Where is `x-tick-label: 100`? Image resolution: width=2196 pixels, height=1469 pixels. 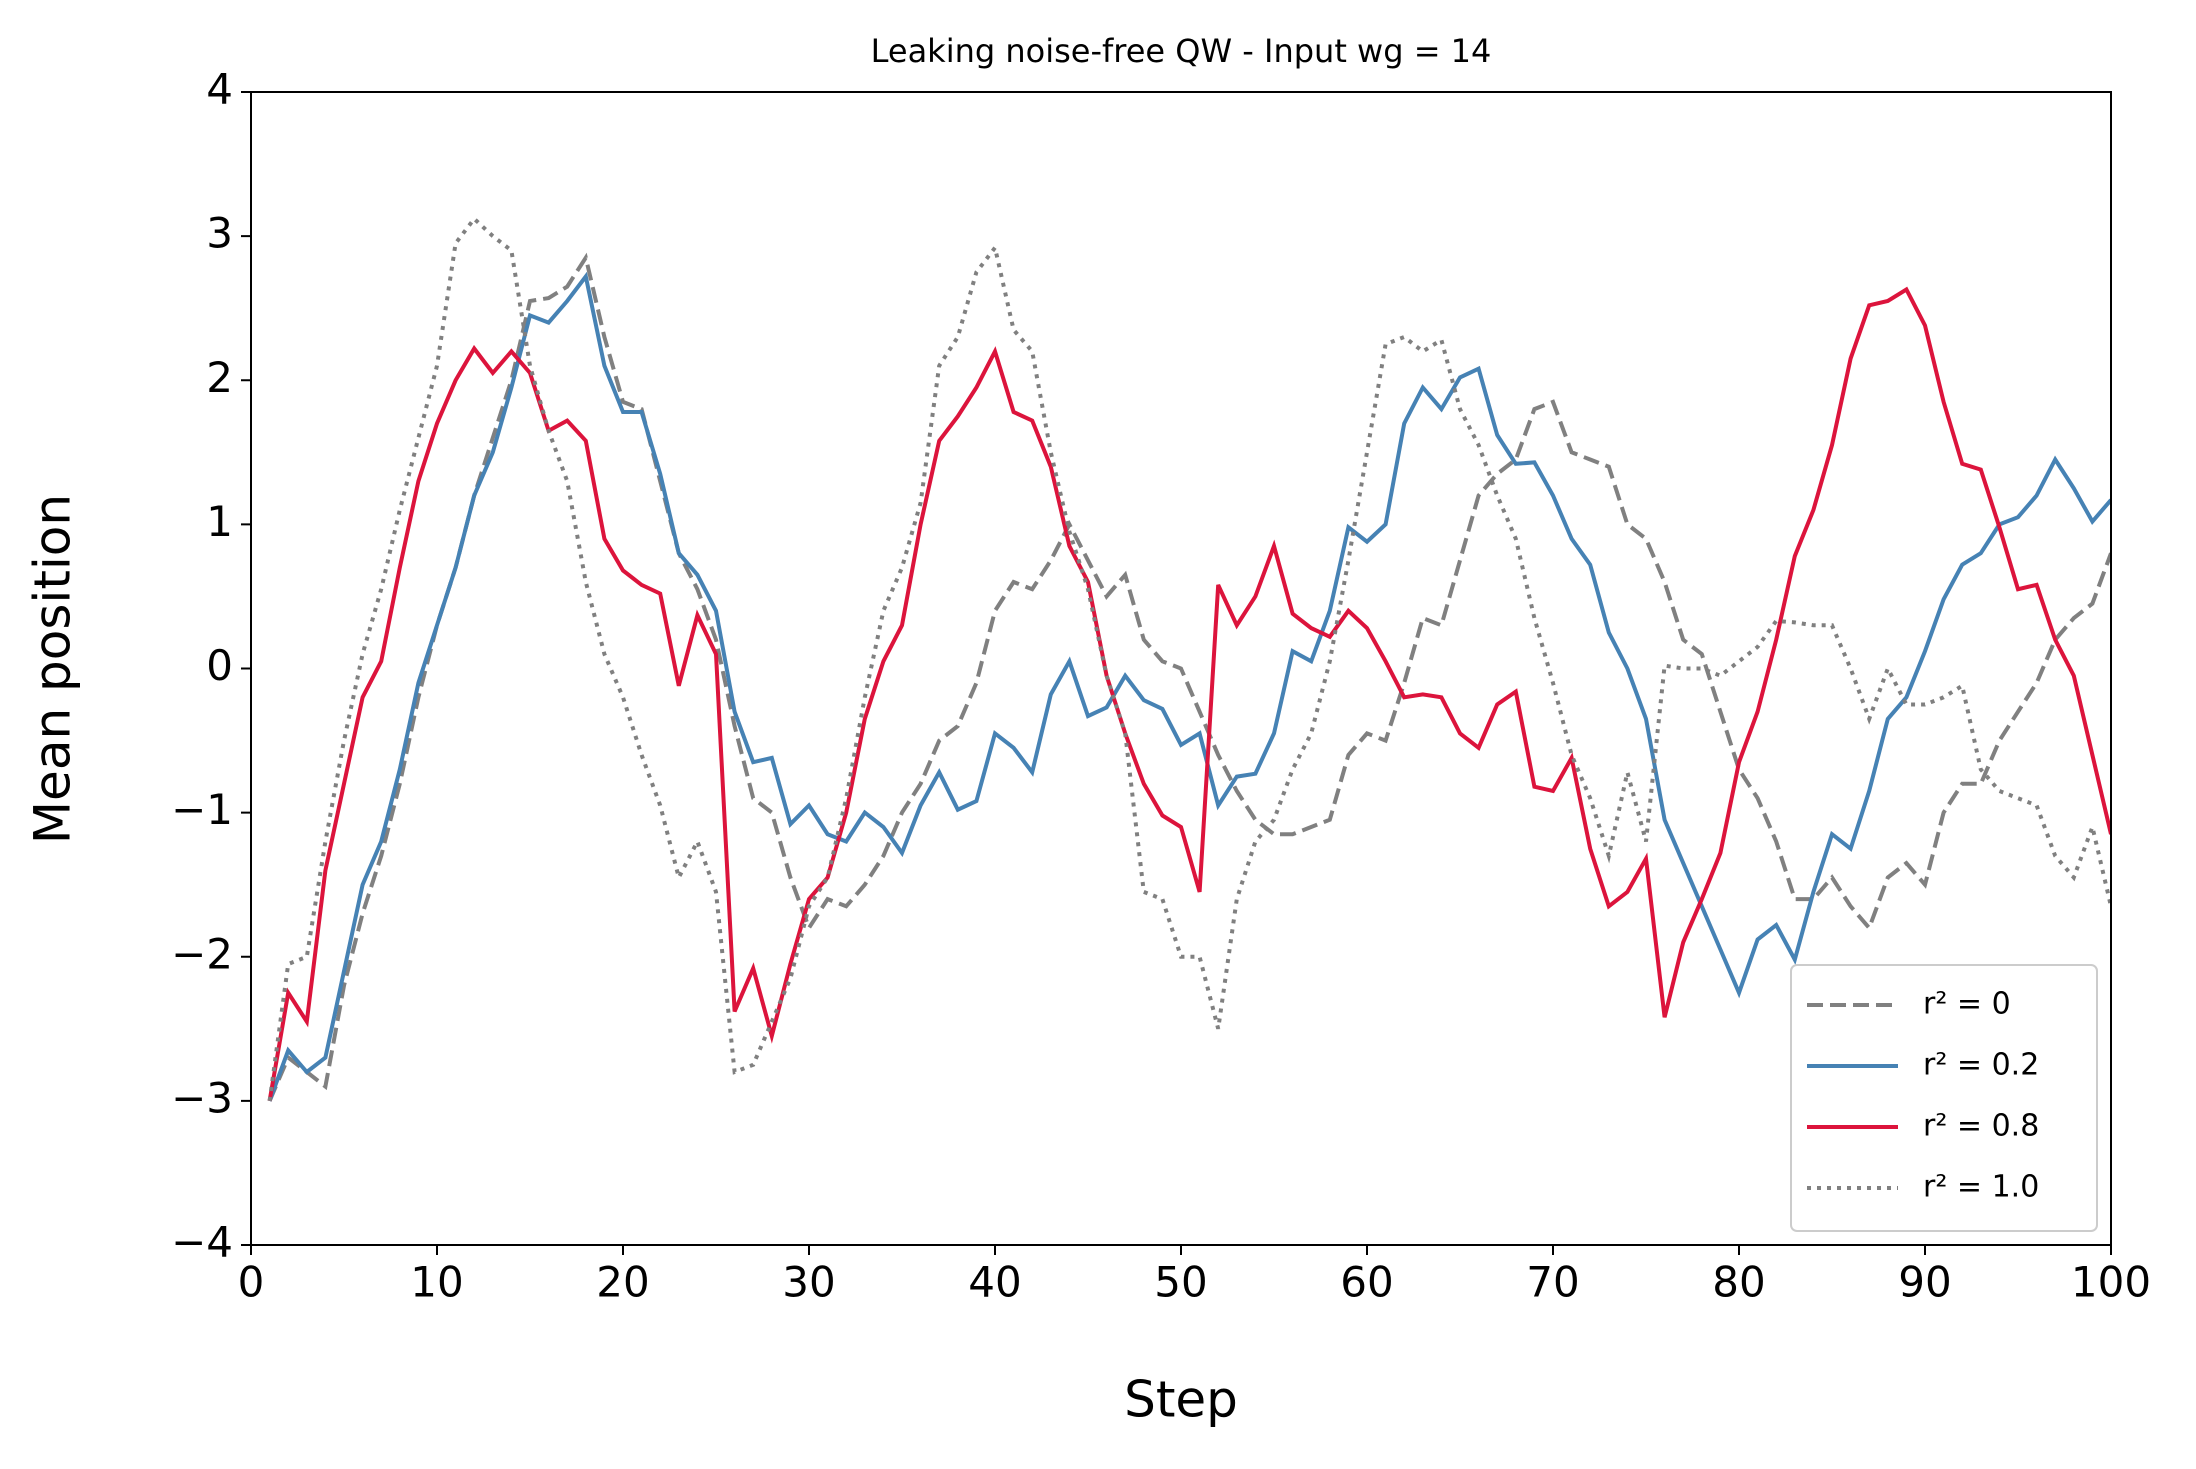 x-tick-label: 100 is located at coordinates (2111, 1282).